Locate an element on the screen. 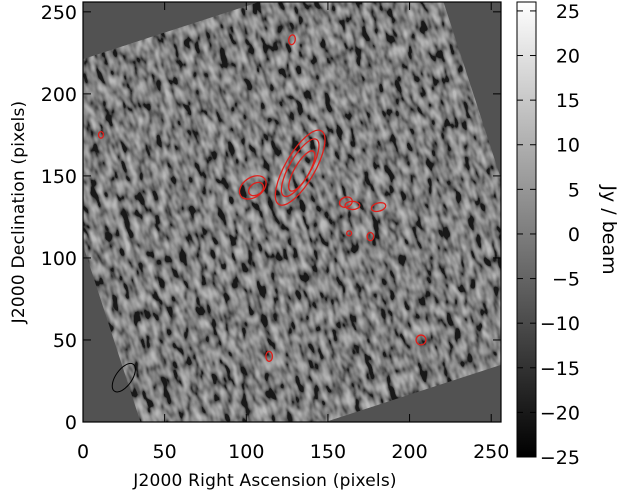 This screenshot has height=503, width=620. colorbar-tick-label: −5 is located at coordinates (566, 280).